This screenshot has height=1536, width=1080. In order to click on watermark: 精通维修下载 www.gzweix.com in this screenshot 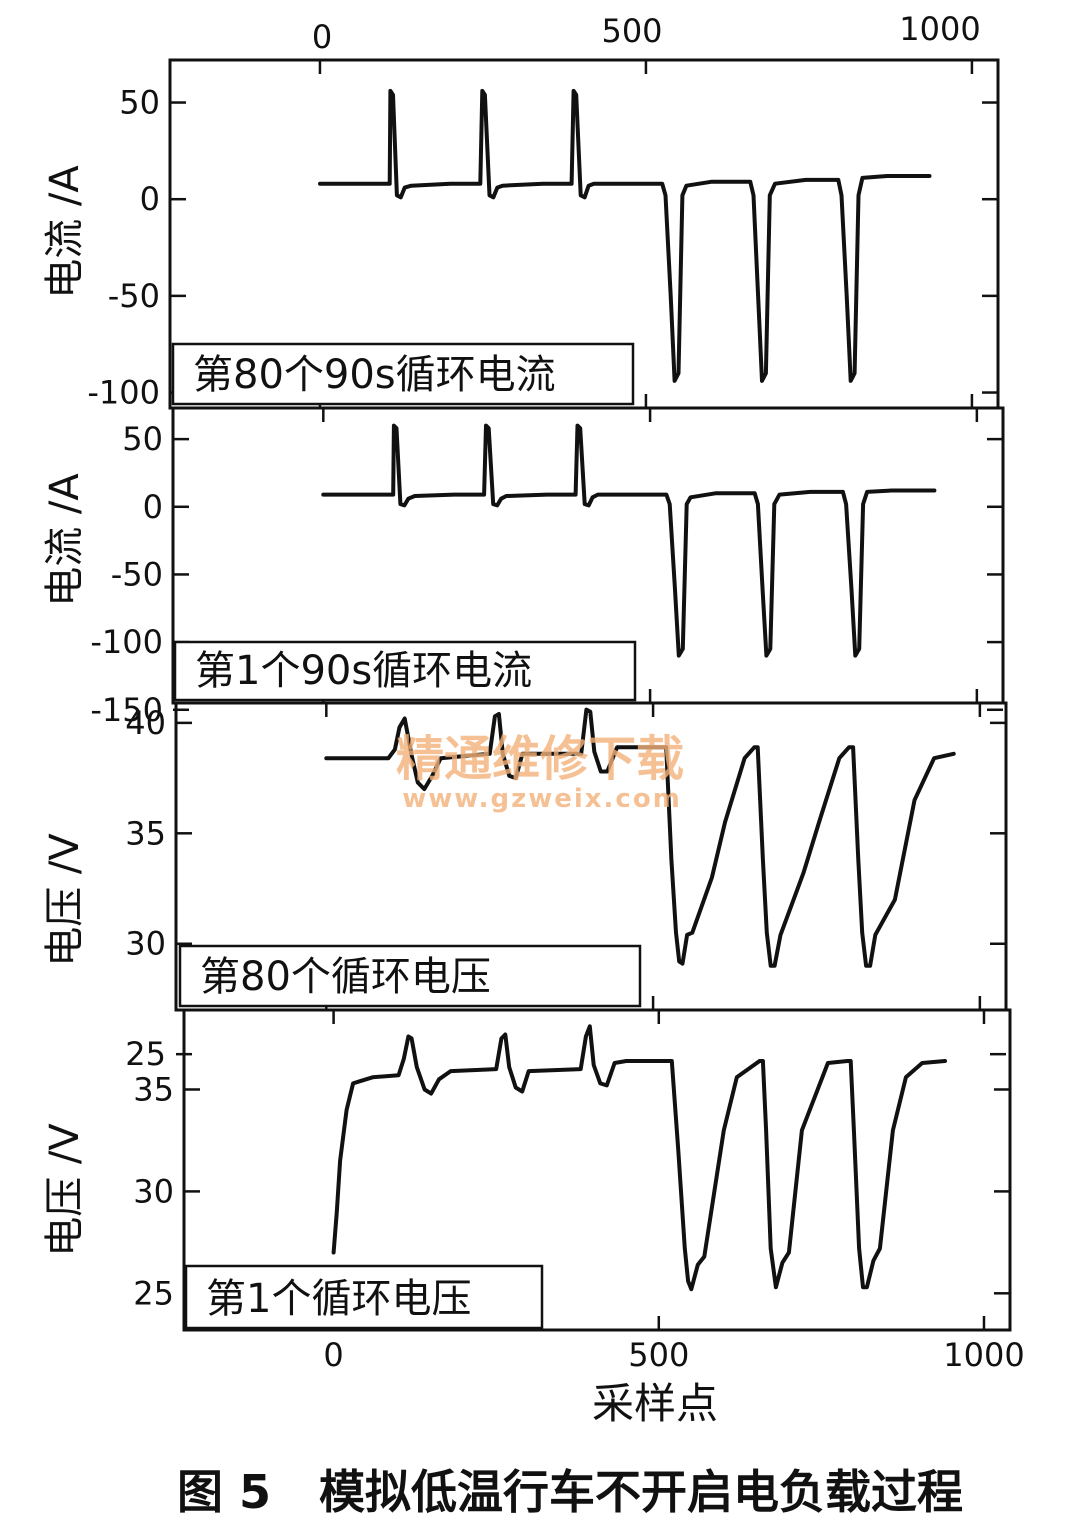, I will do `click(540, 772)`.